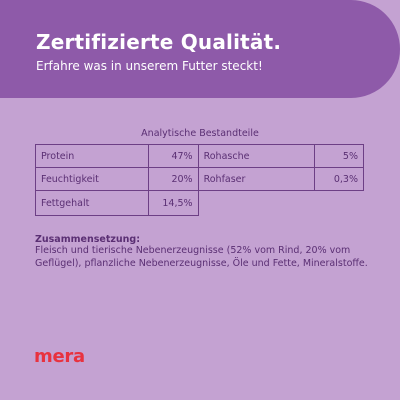 Image resolution: width=400 pixels, height=400 pixels. Describe the element at coordinates (173, 156) in the screenshot. I see `table-cell-value: 47%` at that location.